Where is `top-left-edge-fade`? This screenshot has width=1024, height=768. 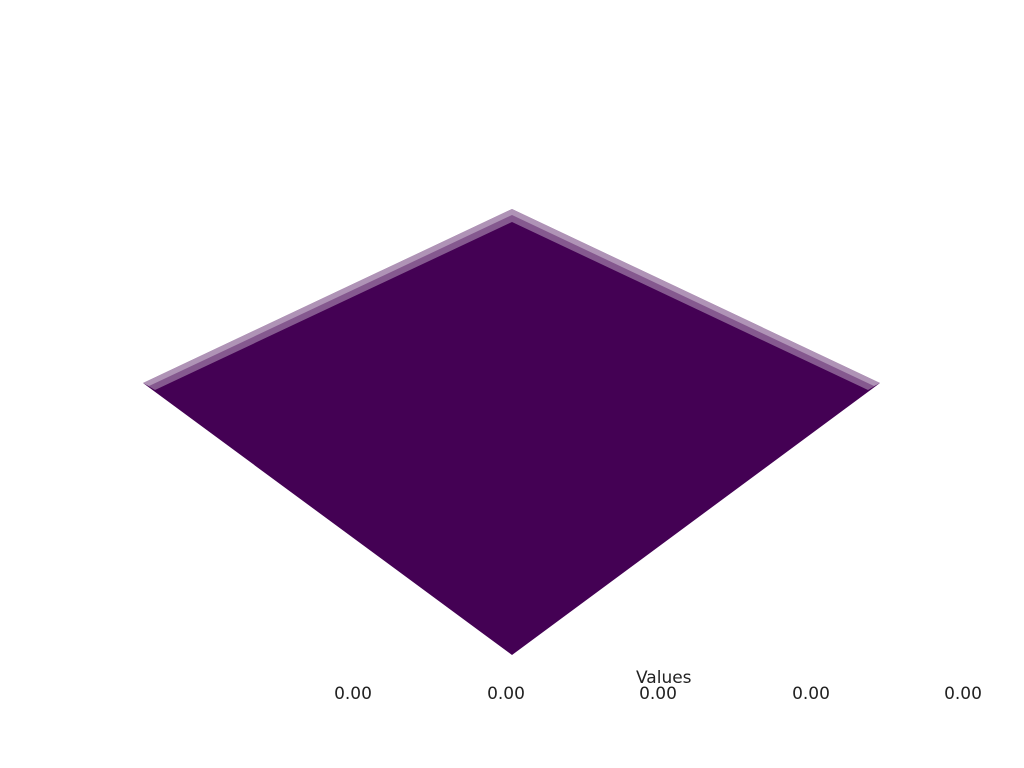
top-left-edge-fade is located at coordinates (327, 299).